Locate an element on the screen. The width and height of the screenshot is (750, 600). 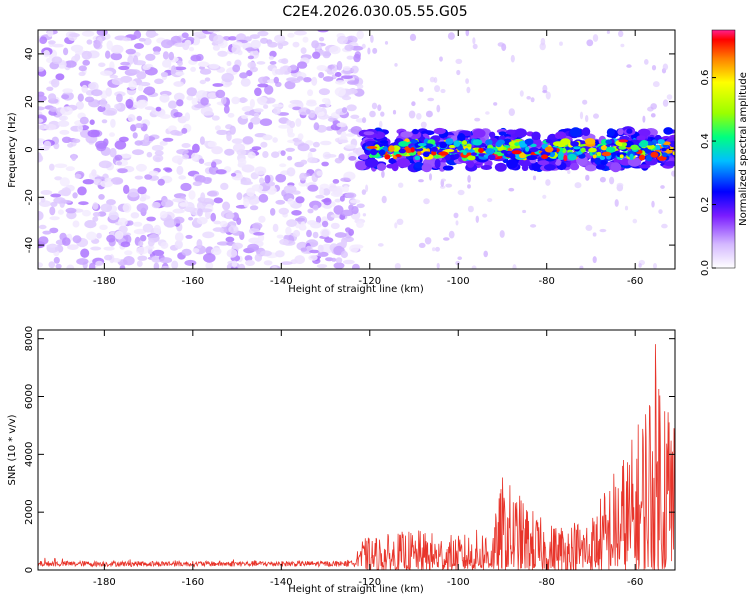
y-tick-label: -20 is located at coordinates (29, 197).